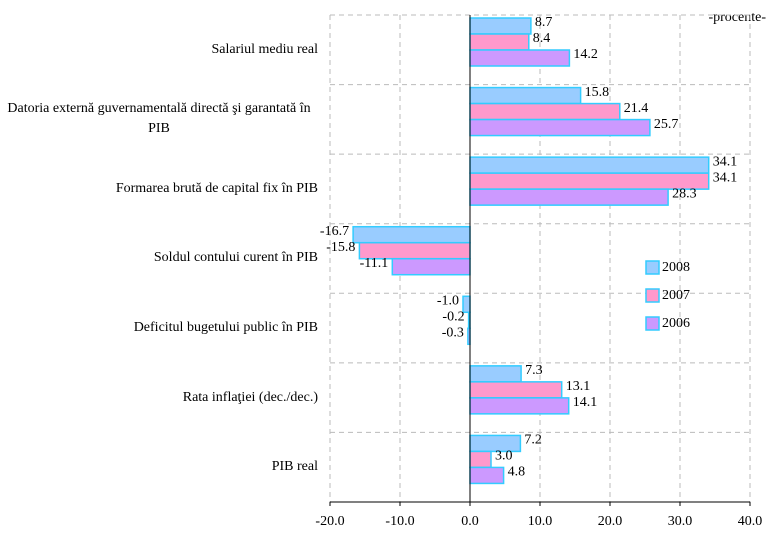  I want to click on value-label: -0.3, so click(453, 333).